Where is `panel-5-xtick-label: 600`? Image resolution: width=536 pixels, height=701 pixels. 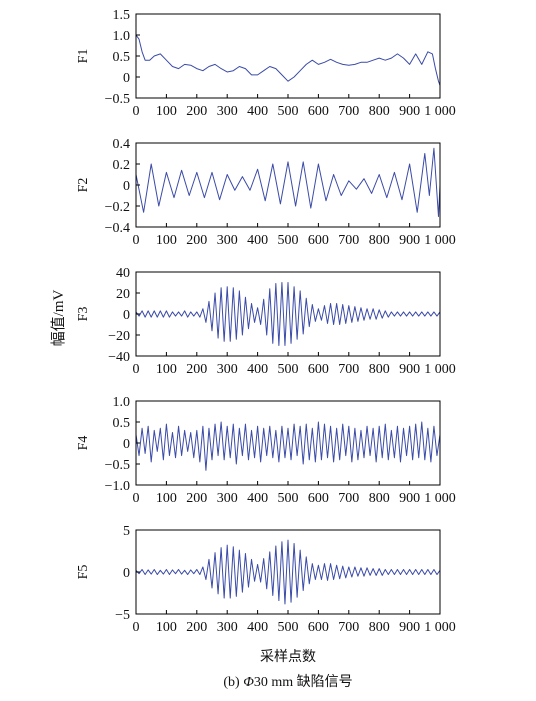
panel-5-xtick-label: 600 is located at coordinates (318, 627).